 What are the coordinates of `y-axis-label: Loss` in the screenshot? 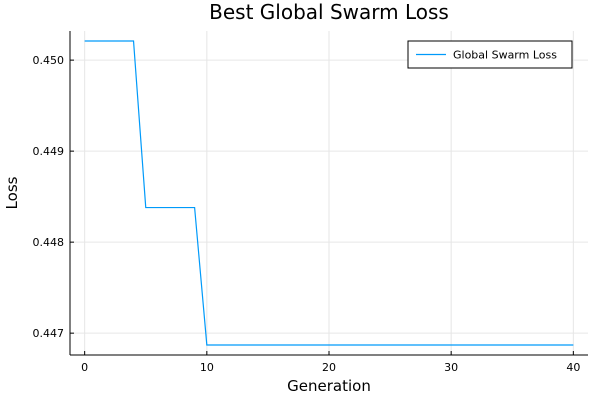 It's located at (12, 192).